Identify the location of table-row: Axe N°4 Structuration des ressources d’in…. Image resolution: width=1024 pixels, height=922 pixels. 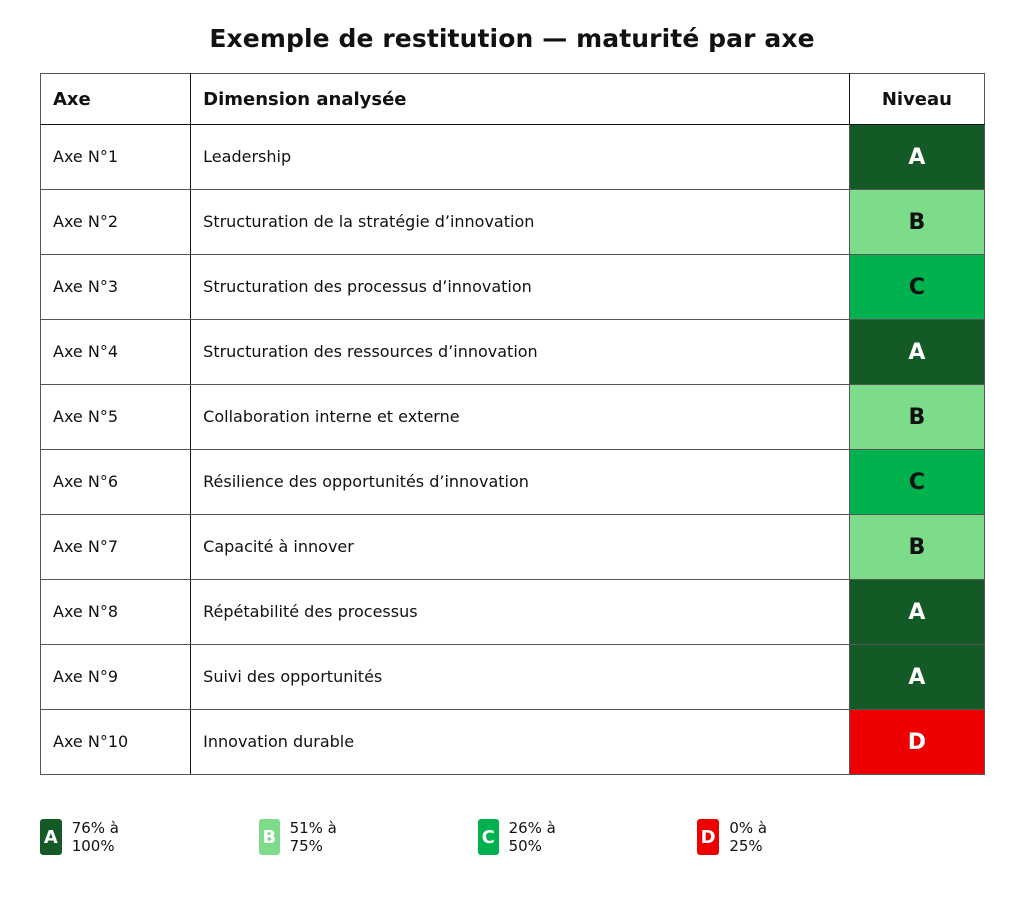
(512, 352).